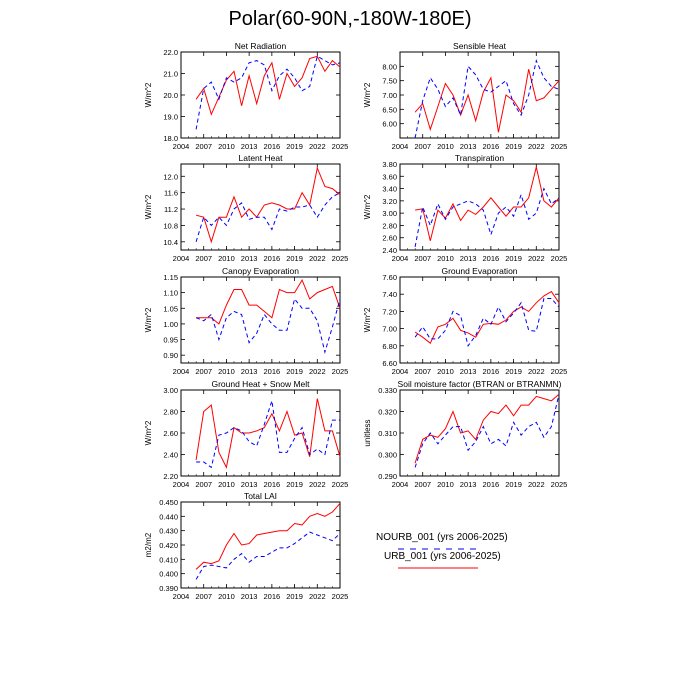 This screenshot has width=700, height=700. What do you see at coordinates (170, 117) in the screenshot?
I see `y-tick-label: 19.0` at bounding box center [170, 117].